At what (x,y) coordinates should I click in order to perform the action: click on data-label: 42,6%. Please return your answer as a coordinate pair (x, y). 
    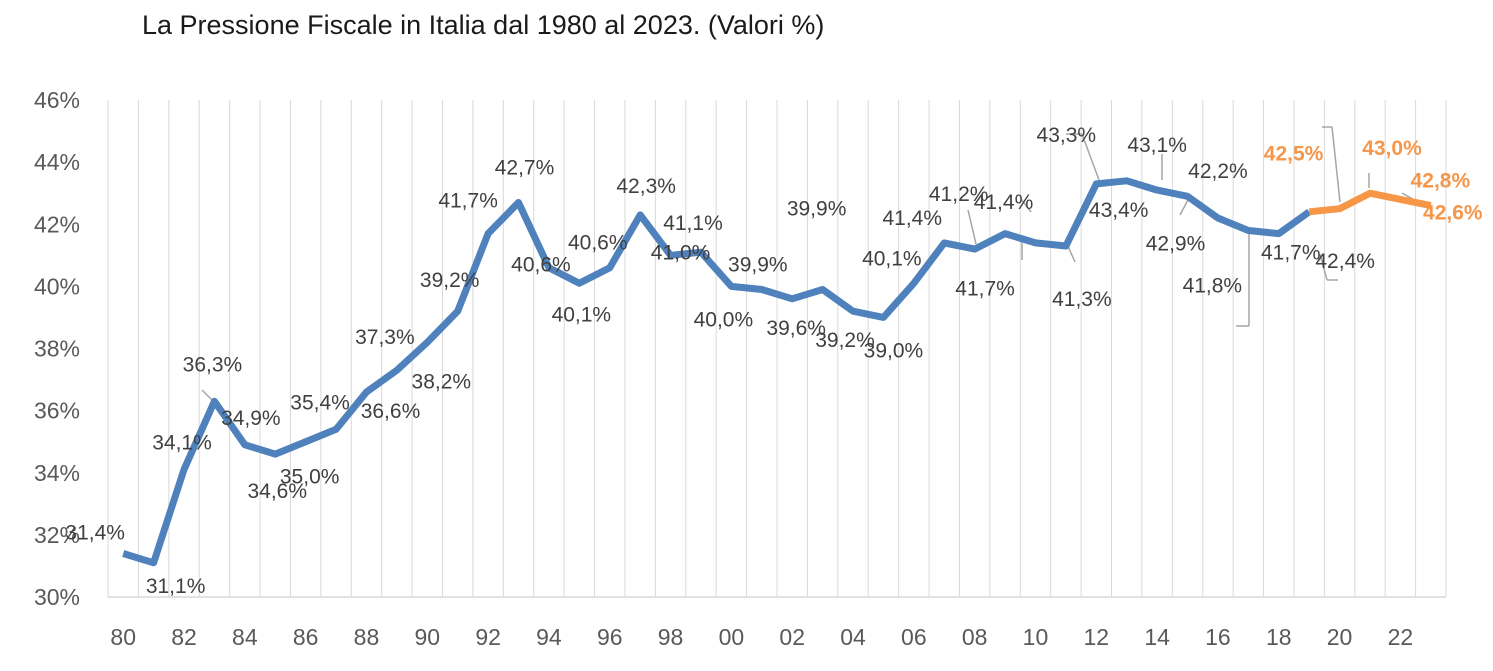
    Looking at the image, I should click on (1453, 213).